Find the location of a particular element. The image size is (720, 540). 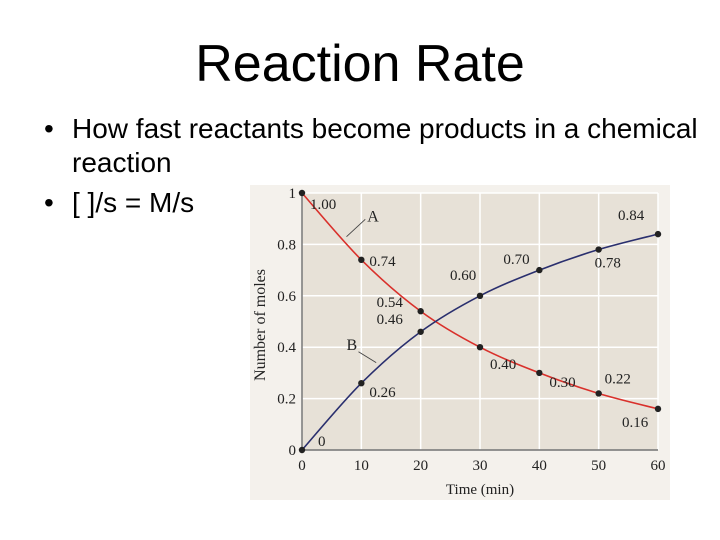

bullet-item: [ ]/s = M/s is located at coordinates (378, 203).